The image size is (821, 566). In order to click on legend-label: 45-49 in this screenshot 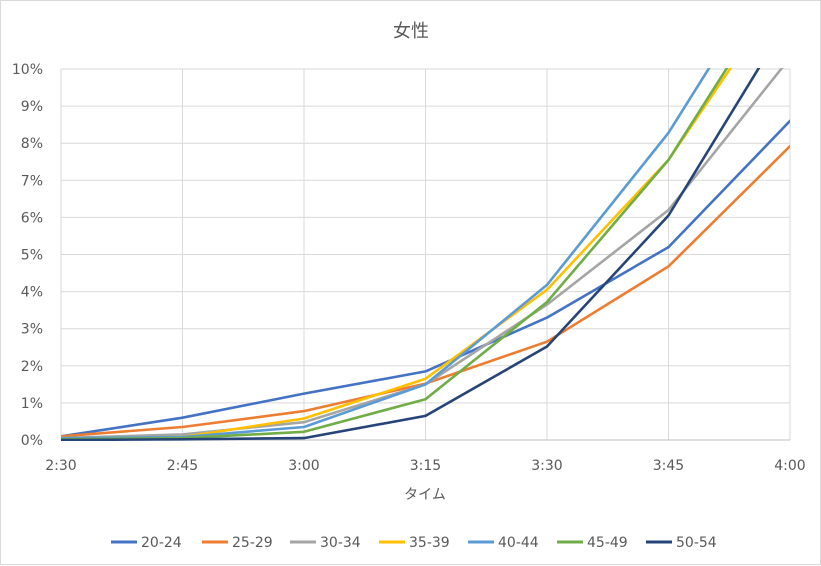, I will do `click(607, 543)`.